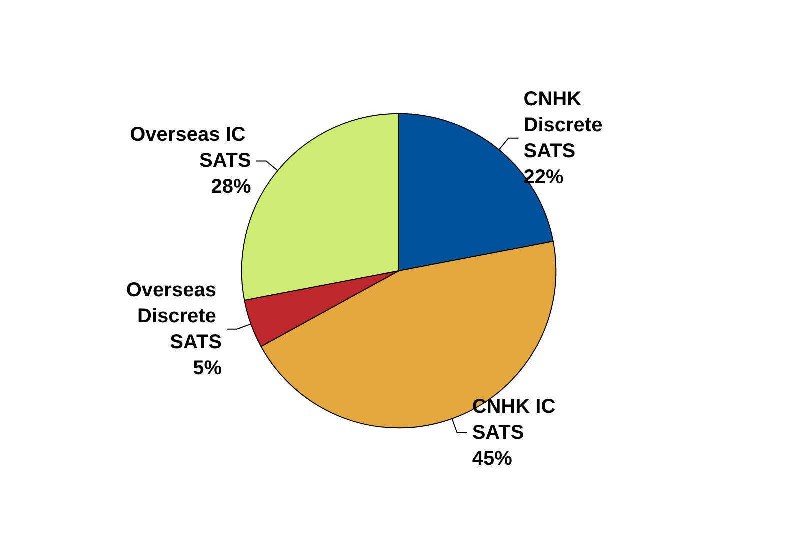 This screenshot has width=798, height=542. Describe the element at coordinates (231, 187) in the screenshot. I see `data-label: 28%` at that location.